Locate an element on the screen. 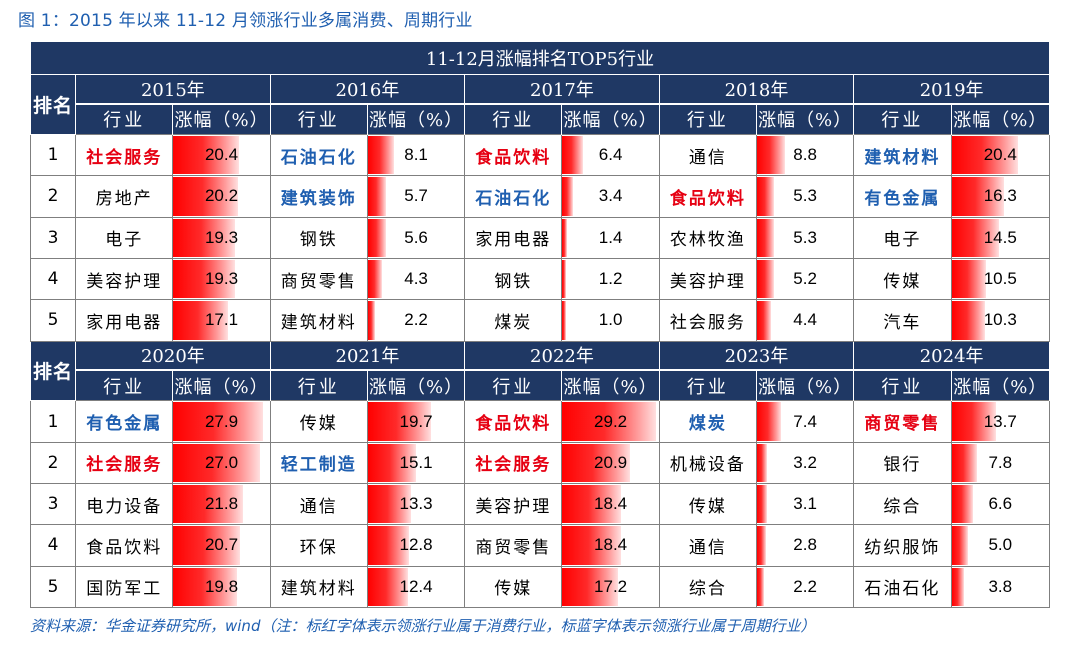 The width and height of the screenshot is (1080, 653). change-cell: 19.7 is located at coordinates (416, 421).